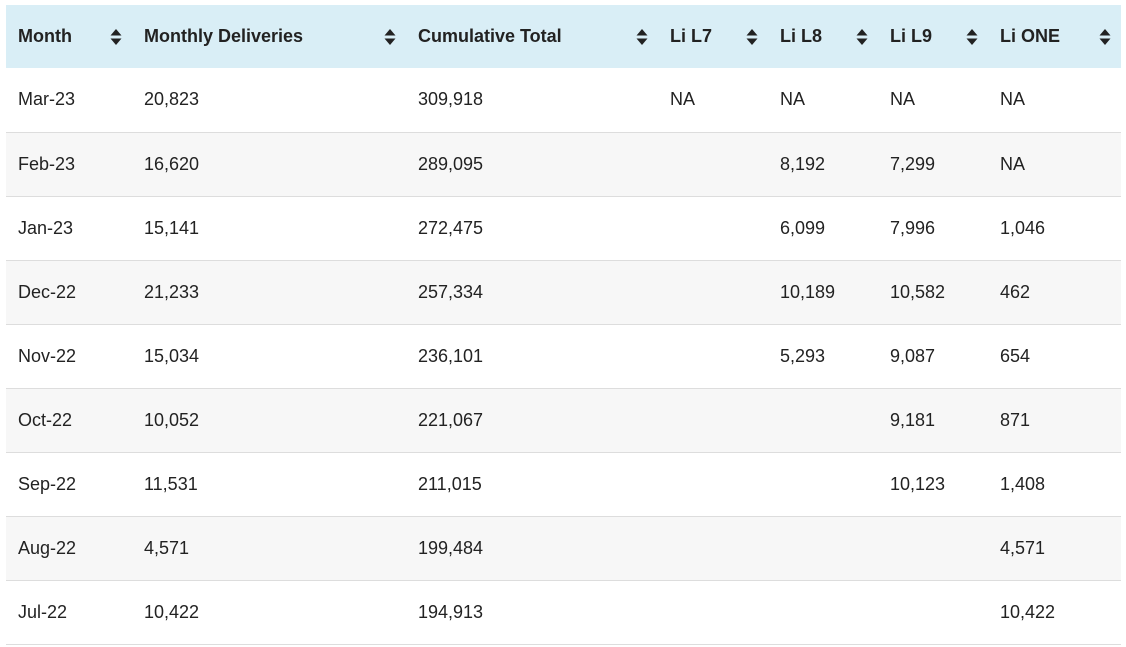 The height and width of the screenshot is (647, 1126). I want to click on table-cell-month: Feb-23, so click(47, 163).